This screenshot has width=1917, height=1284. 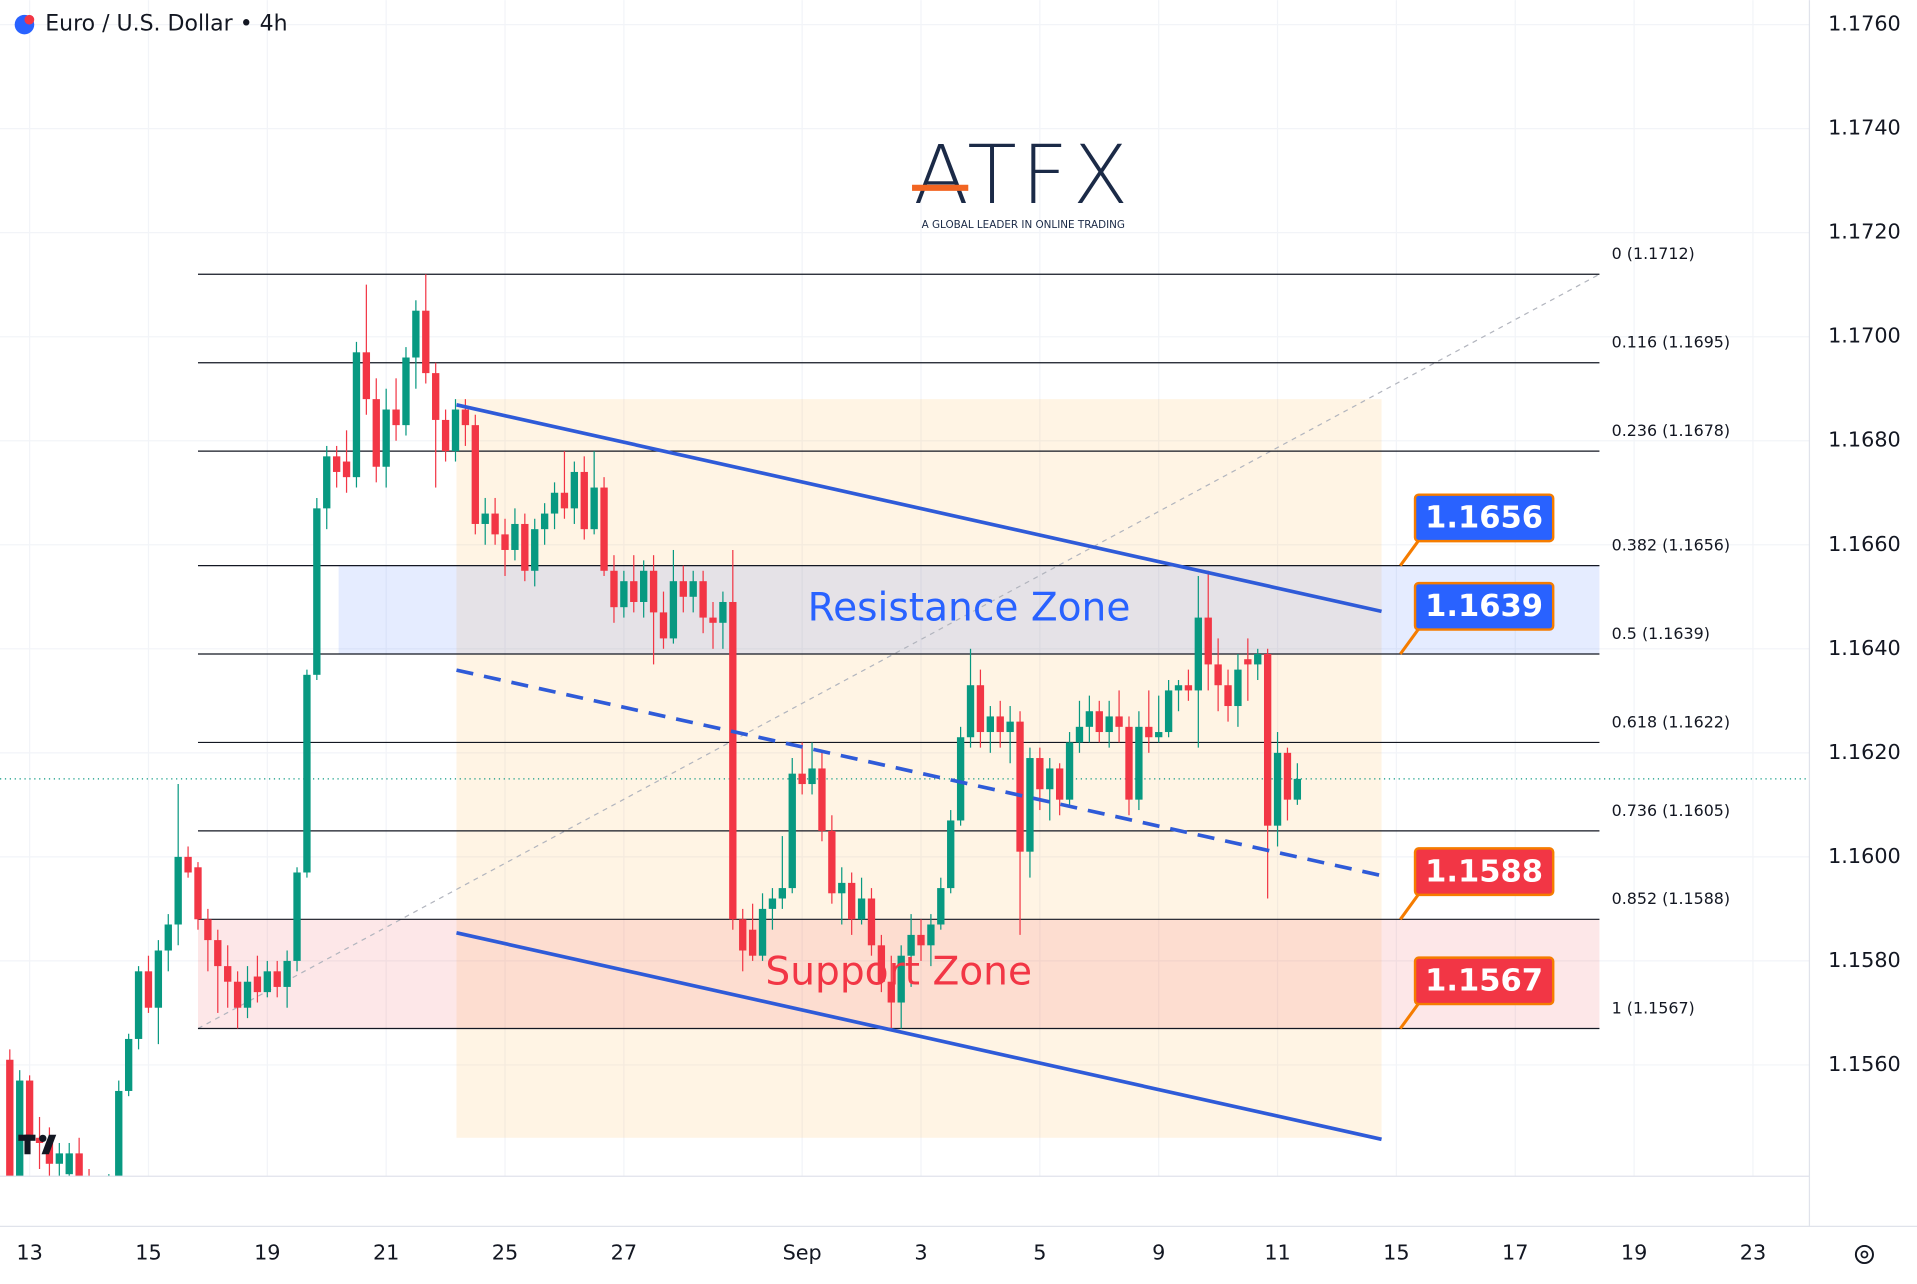 I want to click on symbol-icon, so click(x=29, y=19).